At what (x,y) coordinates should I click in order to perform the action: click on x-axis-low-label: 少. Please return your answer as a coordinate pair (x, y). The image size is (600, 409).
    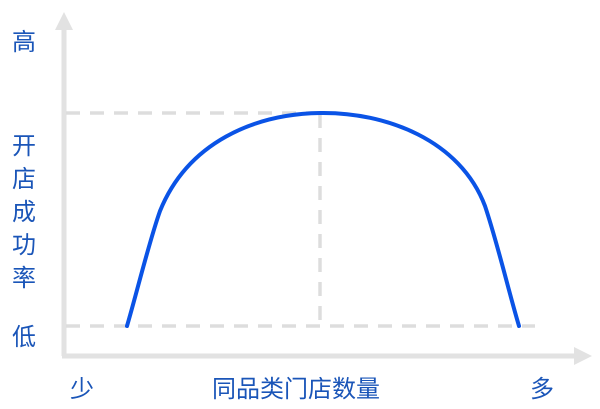
    Looking at the image, I should click on (82, 389).